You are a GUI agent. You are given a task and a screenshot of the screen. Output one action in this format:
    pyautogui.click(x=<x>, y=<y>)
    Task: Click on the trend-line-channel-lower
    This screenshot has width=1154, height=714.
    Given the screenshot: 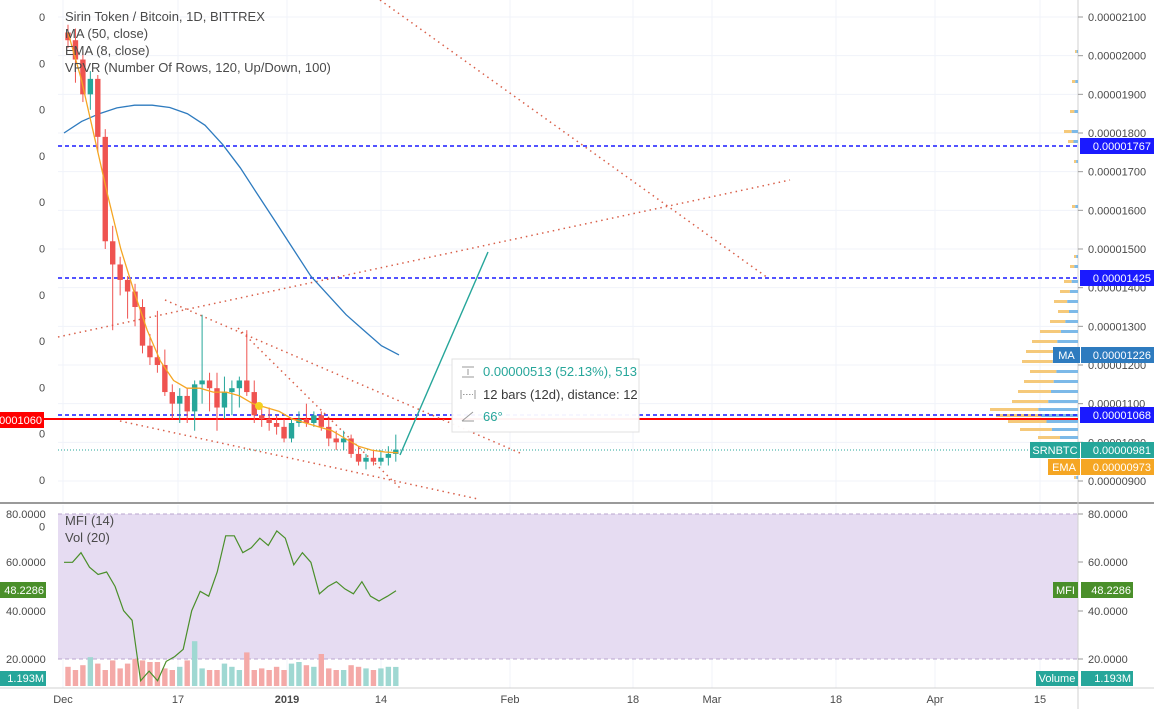 What is the action you would take?
    pyautogui.click(x=299, y=460)
    